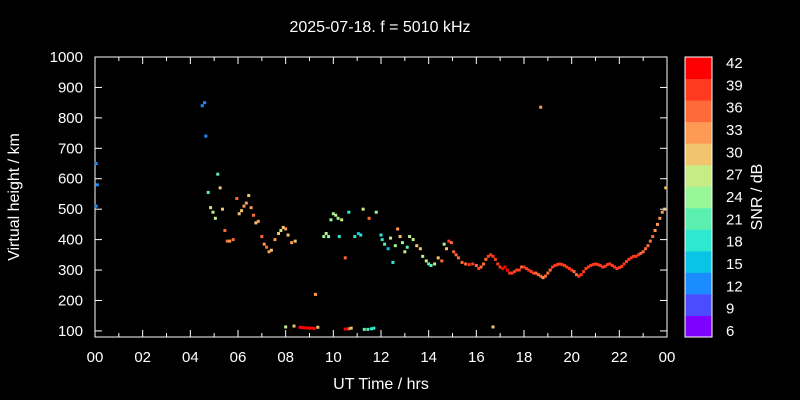 The height and width of the screenshot is (400, 800). What do you see at coordinates (734, 63) in the screenshot?
I see `colorbar-tick-label: 42` at bounding box center [734, 63].